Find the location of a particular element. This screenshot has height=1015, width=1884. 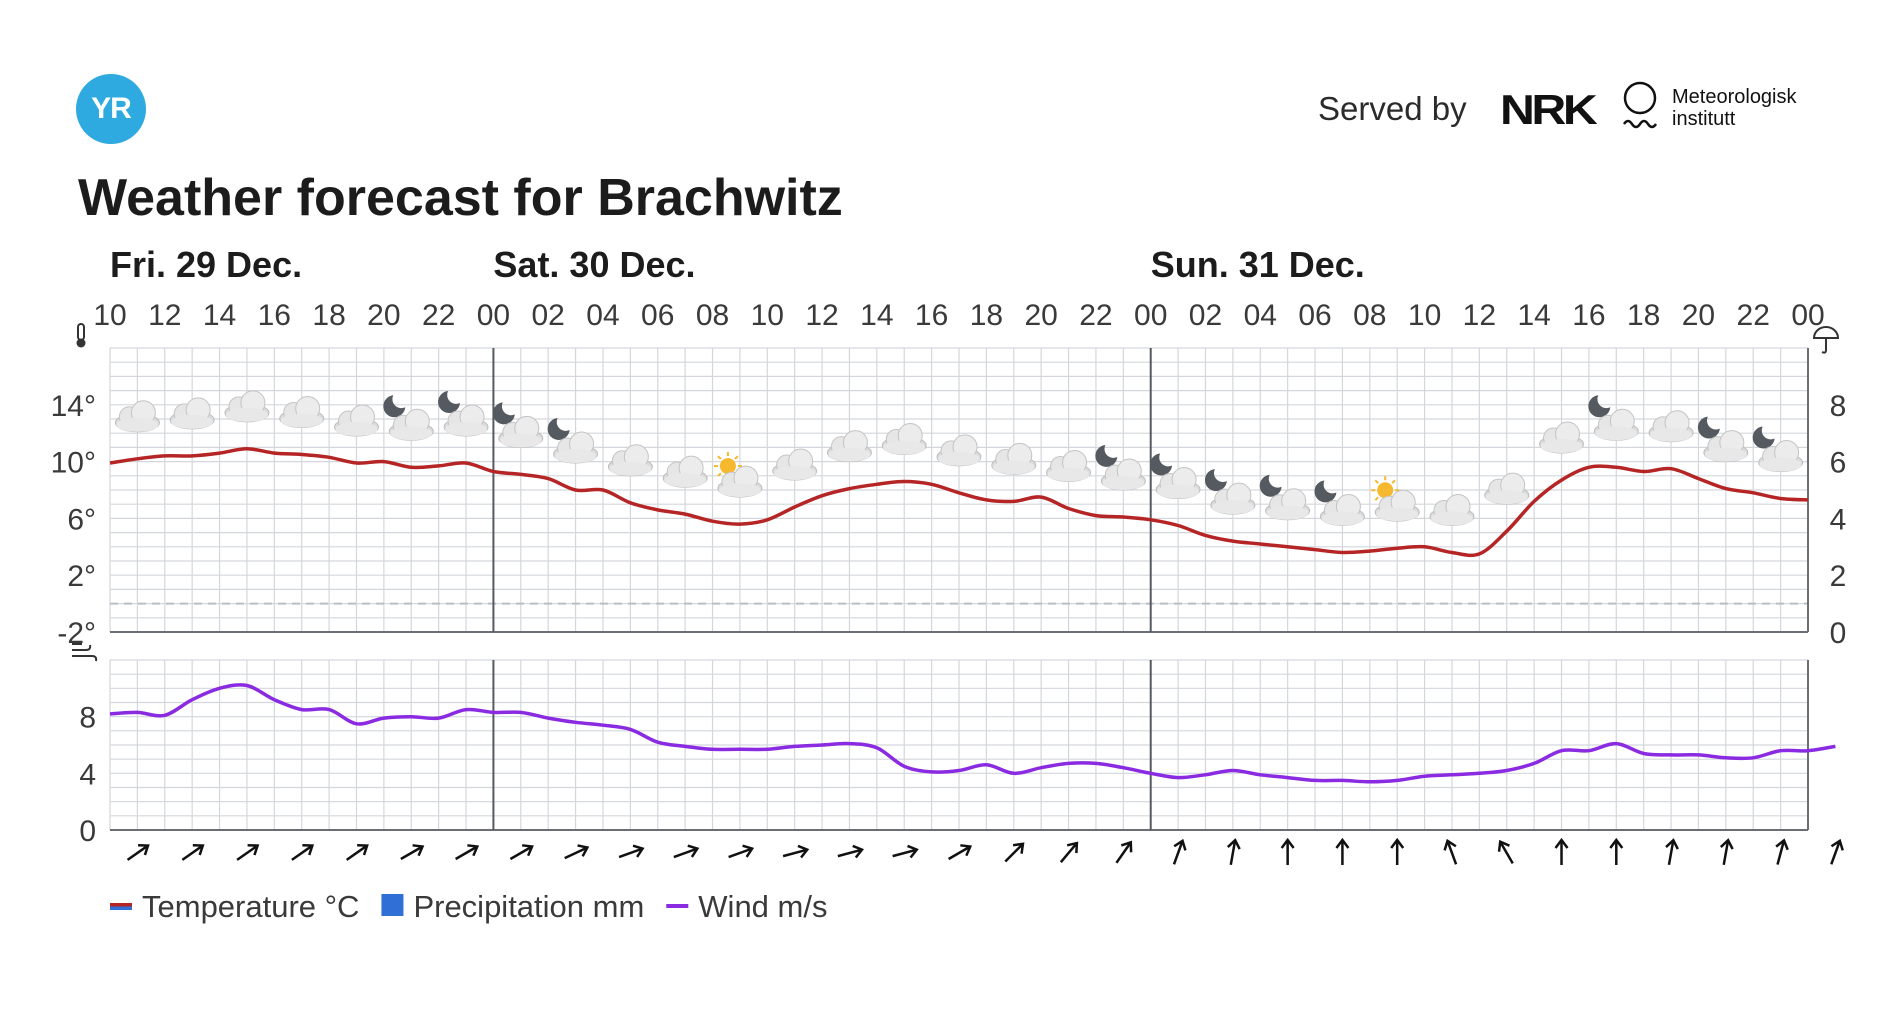

yr-logo: YR is located at coordinates (111, 109).